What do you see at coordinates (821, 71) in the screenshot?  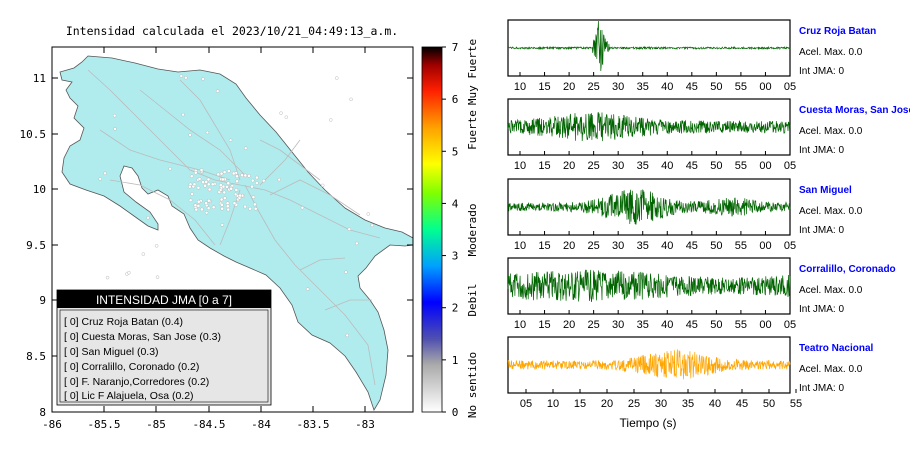 I see `int-jma-label: Int JMA: 0` at bounding box center [821, 71].